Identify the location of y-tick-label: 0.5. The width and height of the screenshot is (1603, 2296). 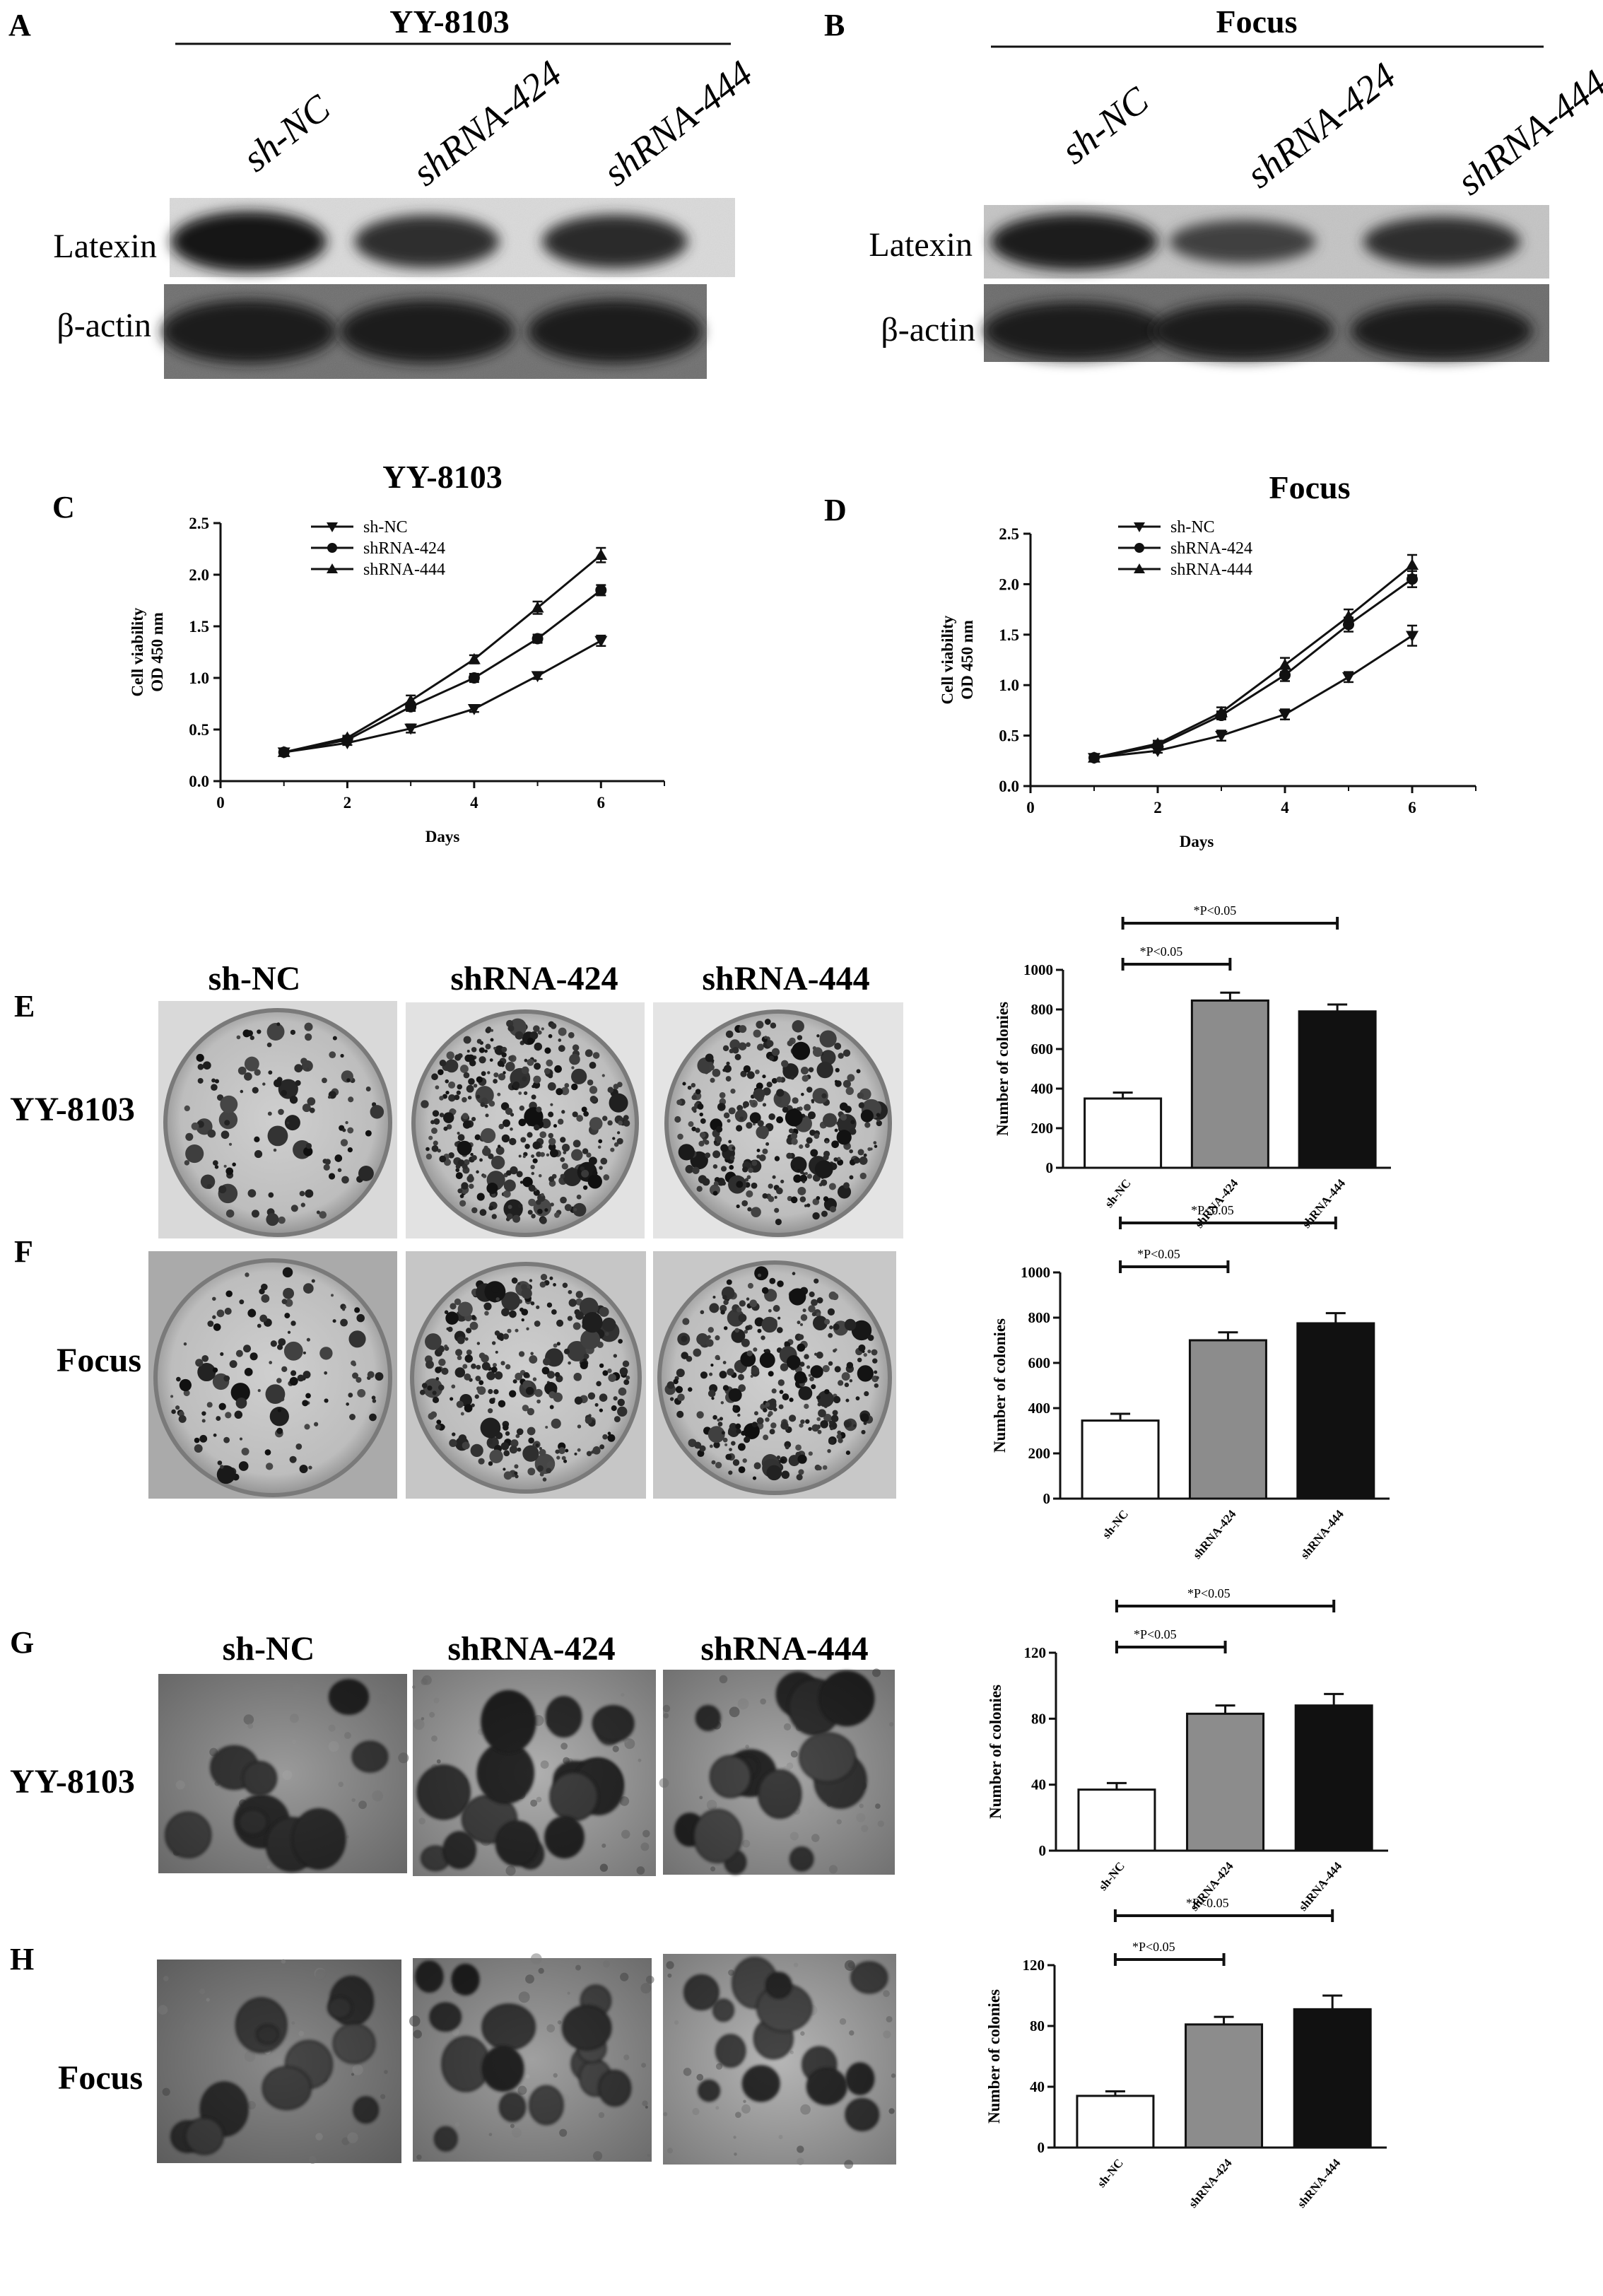
(199, 730).